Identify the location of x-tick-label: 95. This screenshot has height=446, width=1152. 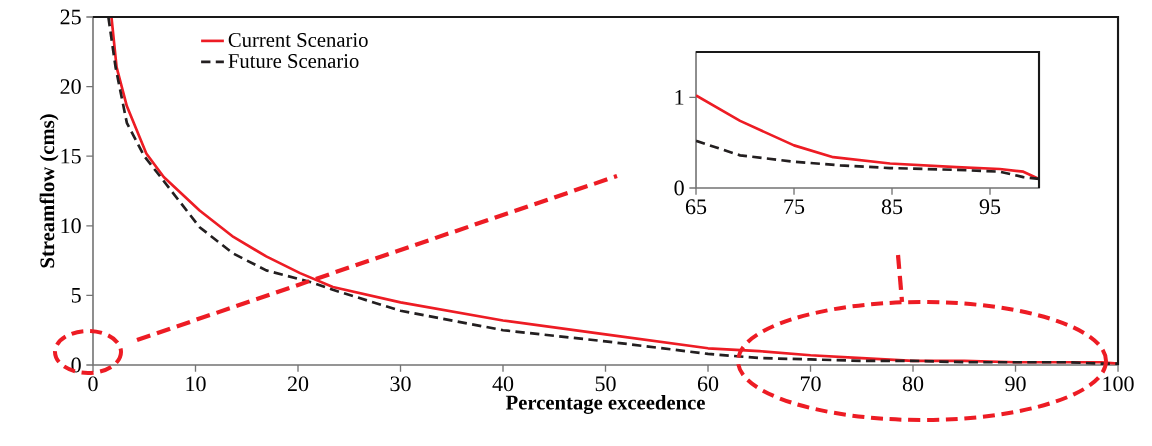
(990, 207).